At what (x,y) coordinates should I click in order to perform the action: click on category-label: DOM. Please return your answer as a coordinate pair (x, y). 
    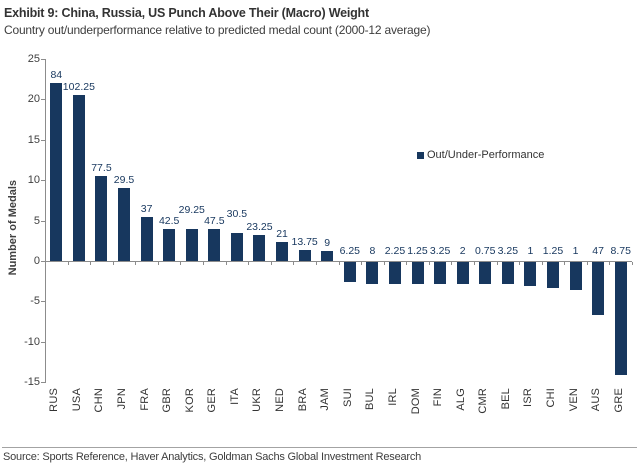
    Looking at the image, I should click on (417, 409).